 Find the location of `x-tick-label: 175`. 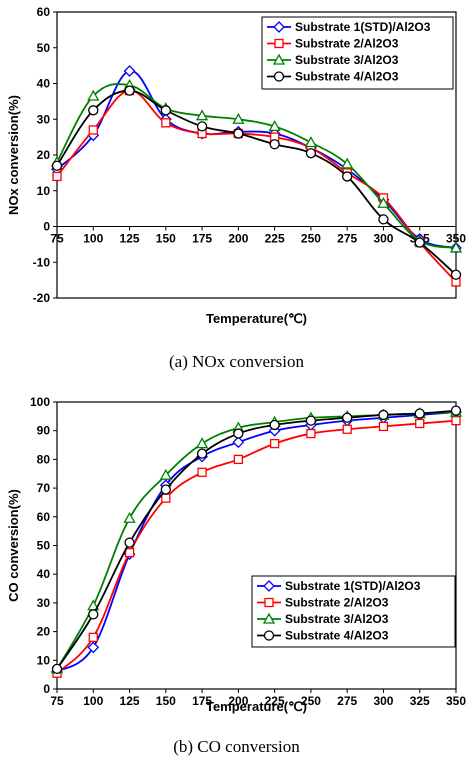

x-tick-label: 175 is located at coordinates (202, 239).